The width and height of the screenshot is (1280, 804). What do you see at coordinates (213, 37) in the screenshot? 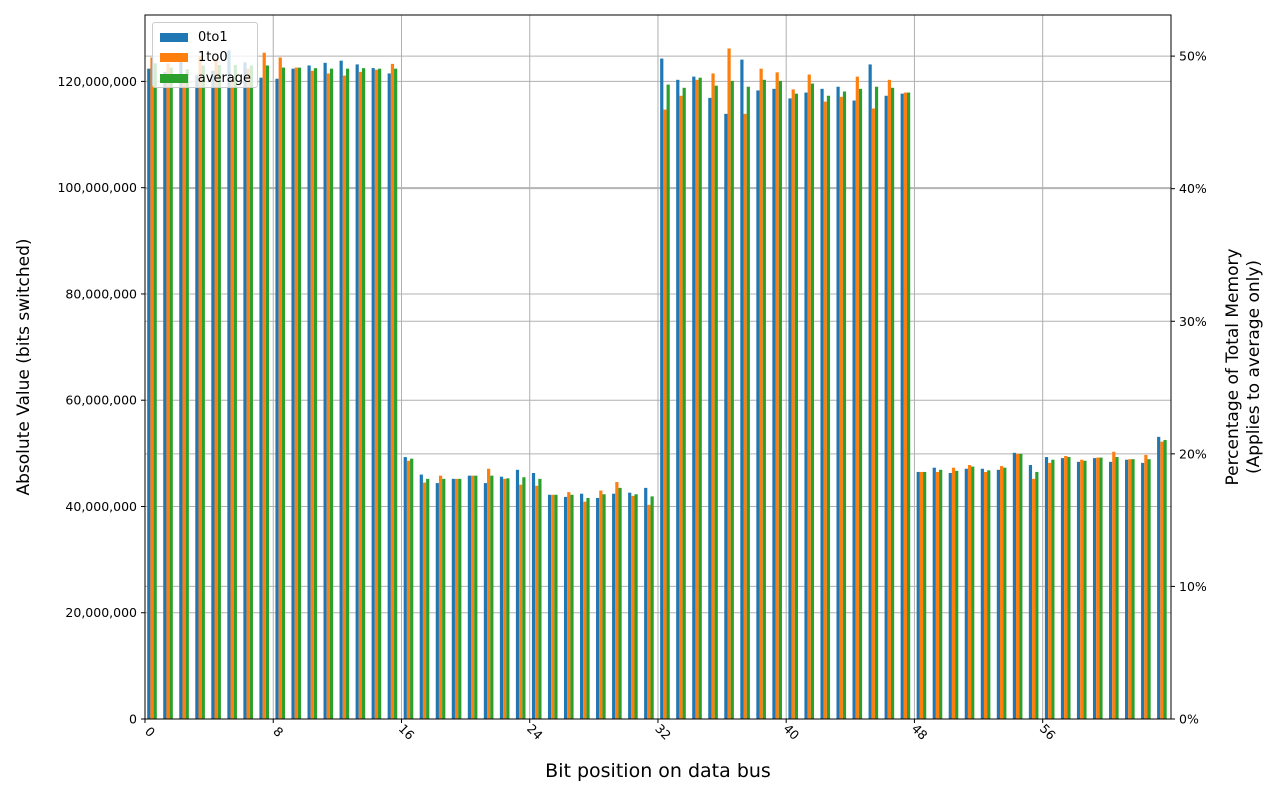
I see `legend-label: 0to1` at bounding box center [213, 37].